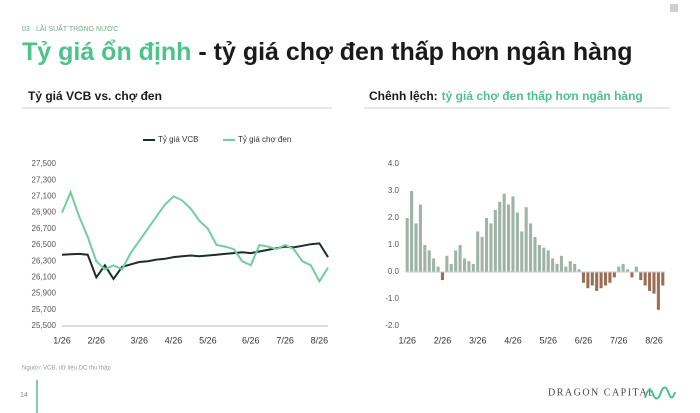 The height and width of the screenshot is (413, 700). What do you see at coordinates (44, 228) in the screenshot?
I see `y-tick-label: 26,700` at bounding box center [44, 228].